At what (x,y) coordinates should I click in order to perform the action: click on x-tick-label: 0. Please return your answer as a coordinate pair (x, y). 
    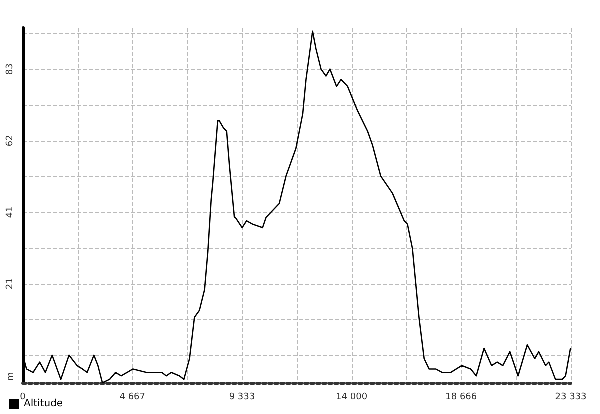
    Looking at the image, I should click on (23, 397).